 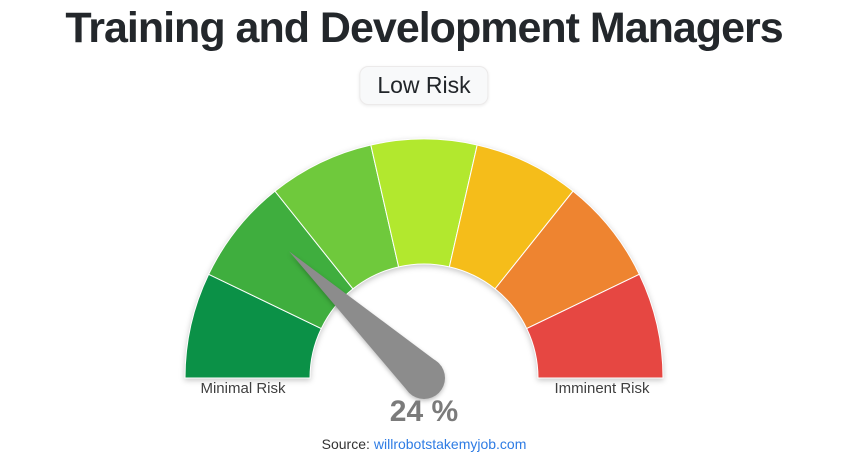 What do you see at coordinates (345, 444) in the screenshot?
I see `source-prefix: Source:` at bounding box center [345, 444].